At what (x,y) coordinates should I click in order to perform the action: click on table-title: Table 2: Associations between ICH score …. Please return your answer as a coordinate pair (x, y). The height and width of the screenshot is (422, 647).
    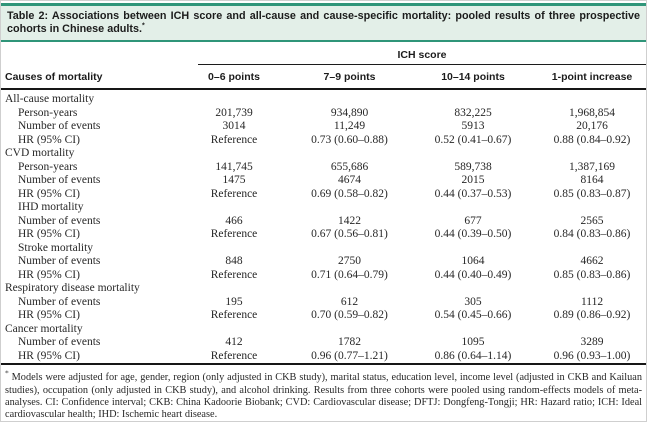
    Looking at the image, I should click on (323, 22).